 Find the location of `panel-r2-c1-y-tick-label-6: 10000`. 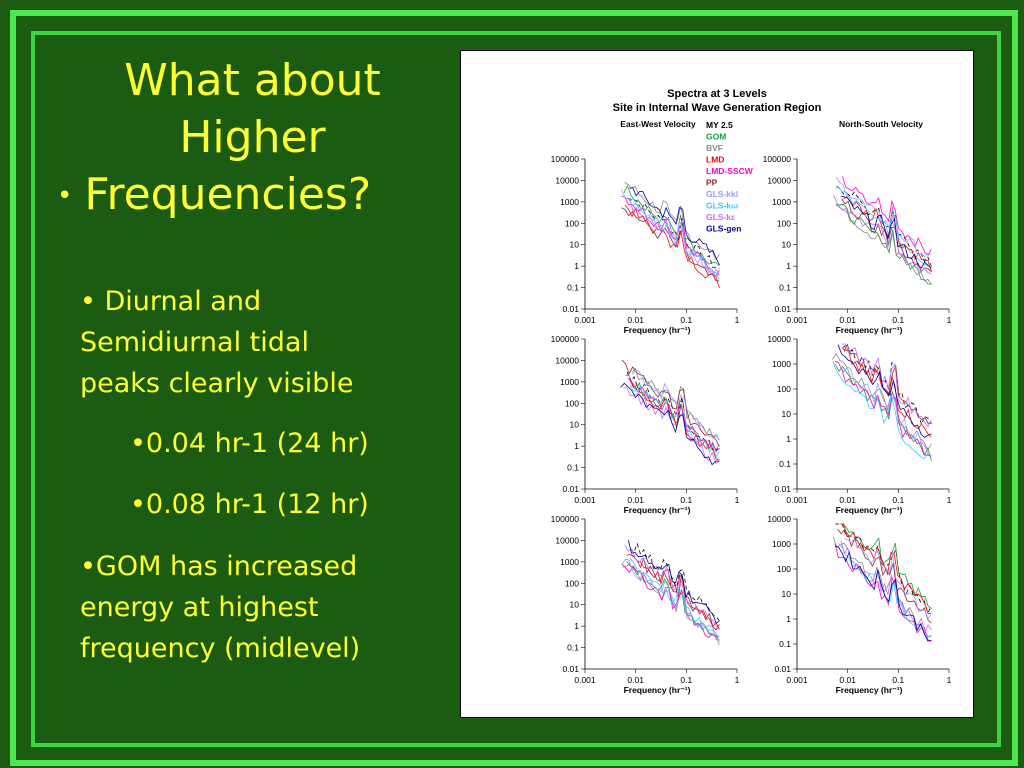

panel-r2-c1-y-tick-label-6: 10000 is located at coordinates (779, 519).